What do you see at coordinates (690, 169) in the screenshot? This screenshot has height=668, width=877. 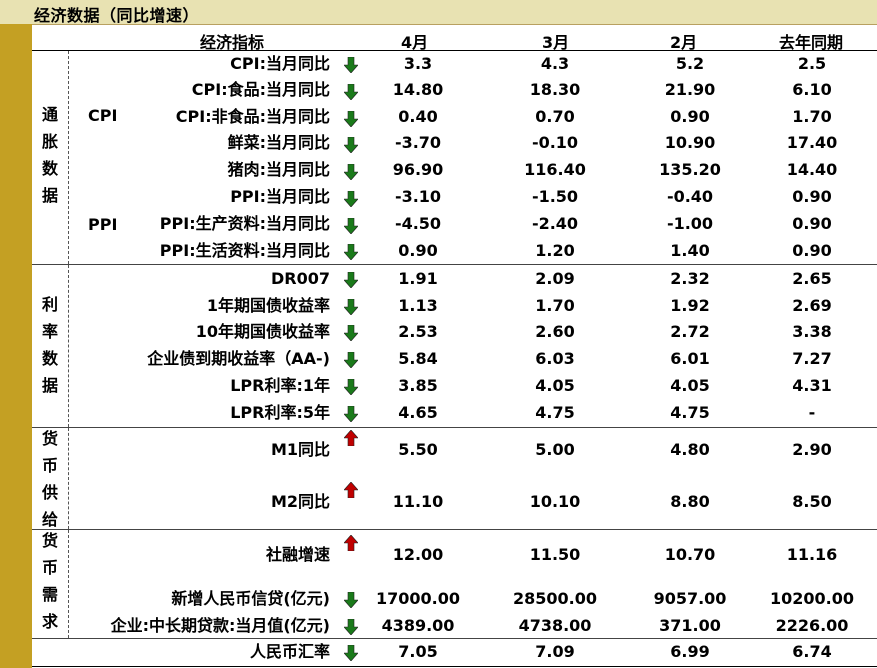 I see `row-value-3: 135.20` at bounding box center [690, 169].